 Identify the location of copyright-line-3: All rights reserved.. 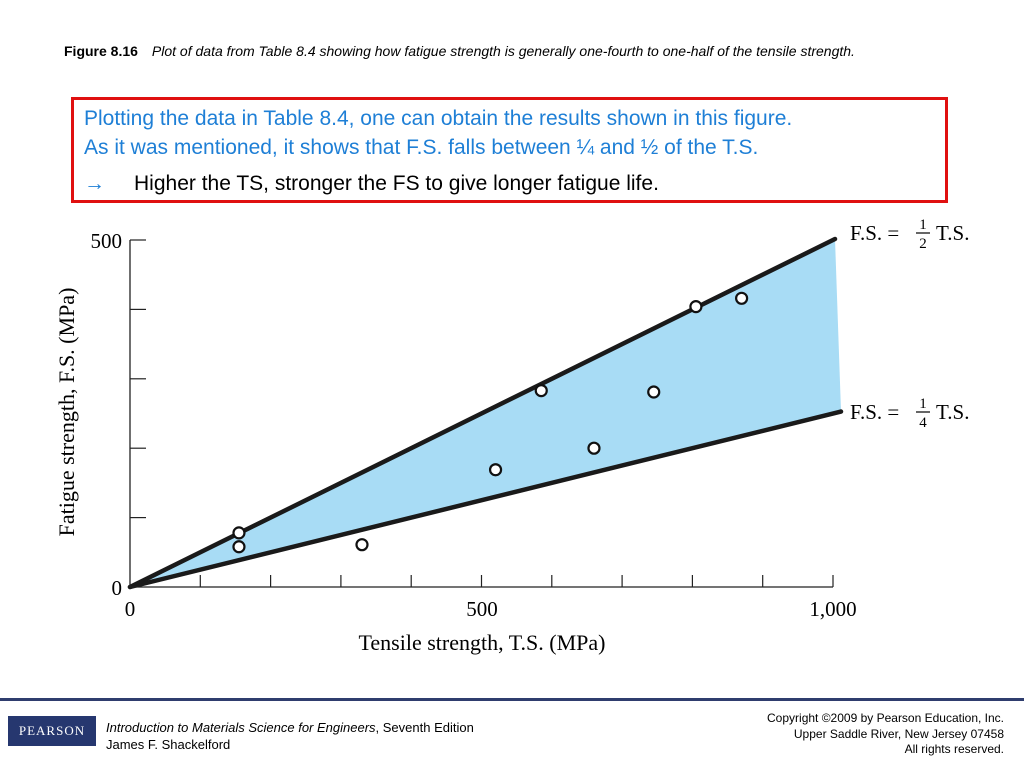
(954, 749).